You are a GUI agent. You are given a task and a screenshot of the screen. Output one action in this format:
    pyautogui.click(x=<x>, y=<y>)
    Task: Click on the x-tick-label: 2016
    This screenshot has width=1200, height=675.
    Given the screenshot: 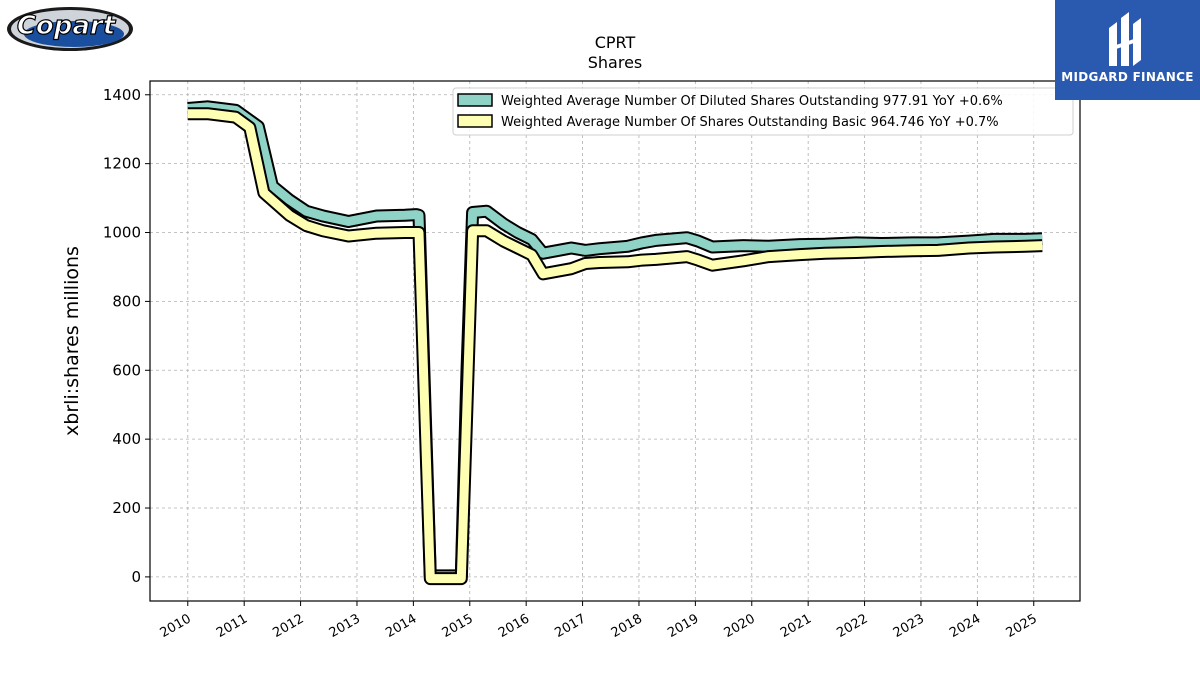 What is the action you would take?
    pyautogui.click(x=514, y=626)
    